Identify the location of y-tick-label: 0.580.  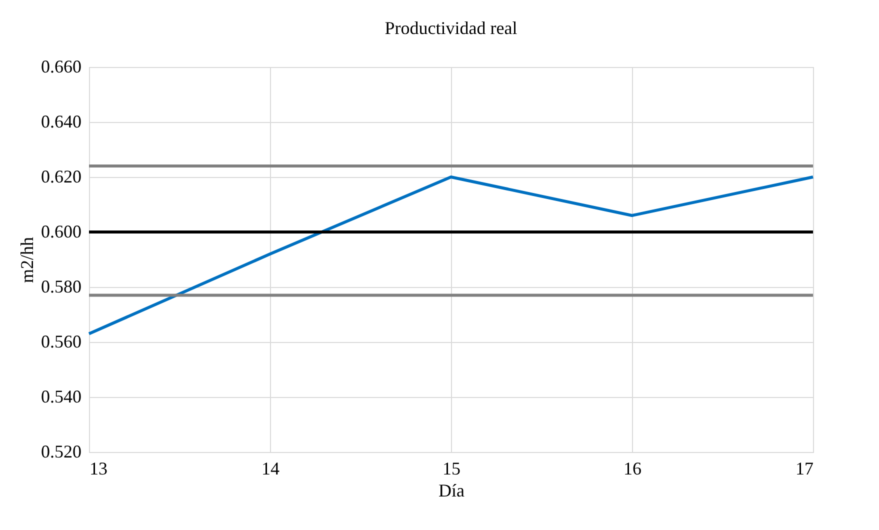
(61, 286).